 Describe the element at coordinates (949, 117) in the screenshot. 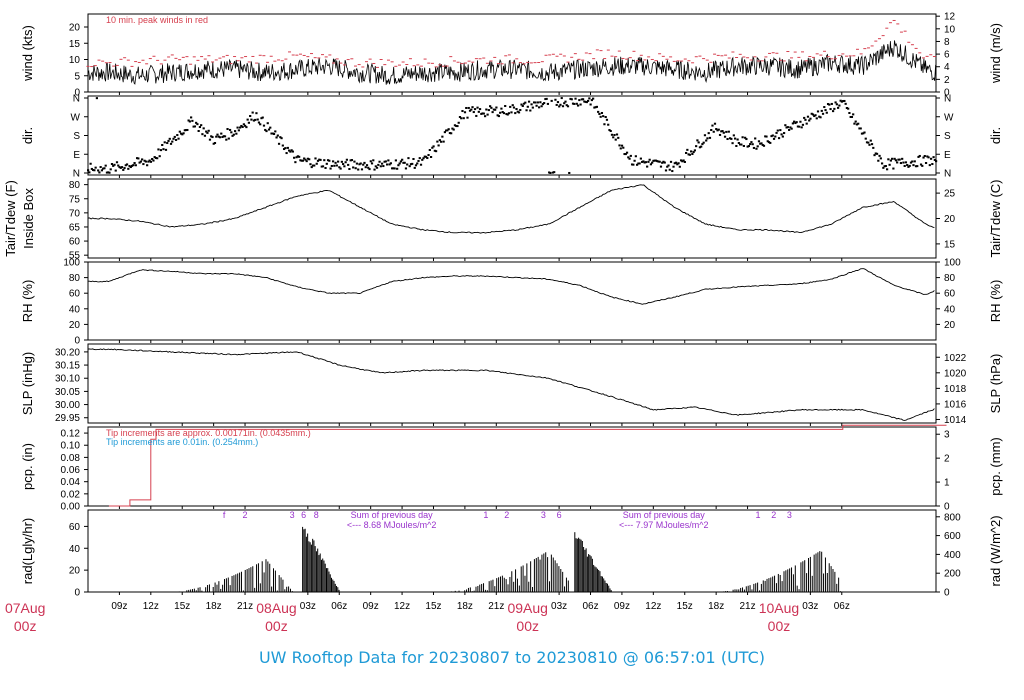

I see `dir-ytick-right-label: W` at that location.